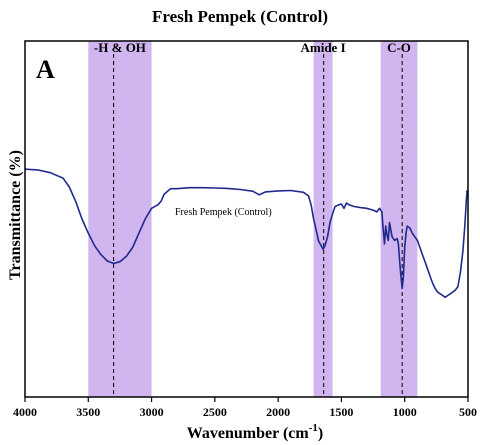  I want to click on x-axis-label-main: Wavenumber (cm, so click(248, 433).